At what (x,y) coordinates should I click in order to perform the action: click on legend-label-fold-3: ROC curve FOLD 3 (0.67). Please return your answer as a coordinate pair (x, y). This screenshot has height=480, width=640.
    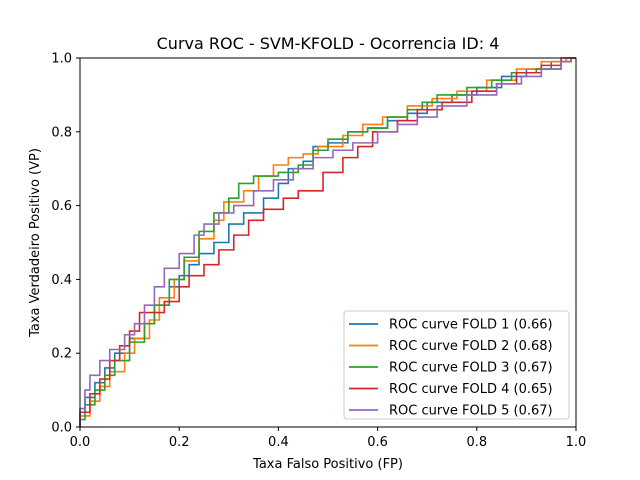
    Looking at the image, I should click on (471, 368).